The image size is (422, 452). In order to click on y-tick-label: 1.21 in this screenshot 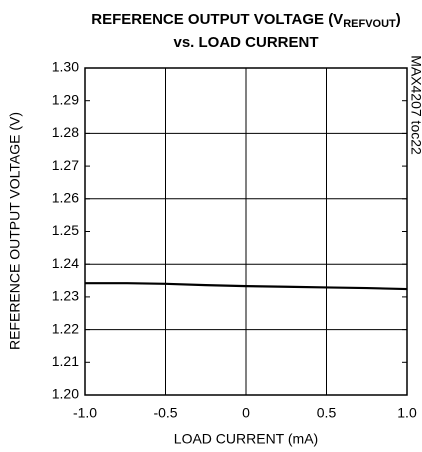, I will do `click(65, 361)`.